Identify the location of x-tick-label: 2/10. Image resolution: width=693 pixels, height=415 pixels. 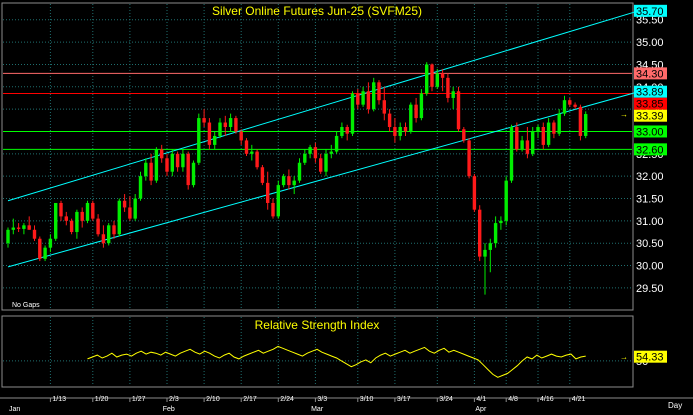
(213, 399).